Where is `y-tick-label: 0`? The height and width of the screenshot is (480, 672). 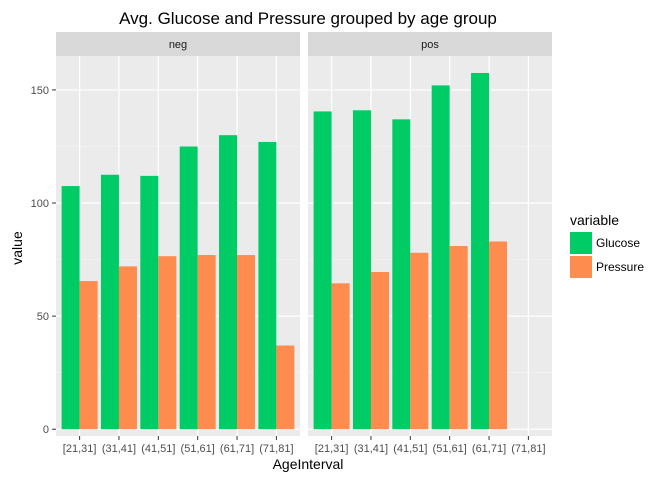
y-tick-label: 0 is located at coordinates (46, 430).